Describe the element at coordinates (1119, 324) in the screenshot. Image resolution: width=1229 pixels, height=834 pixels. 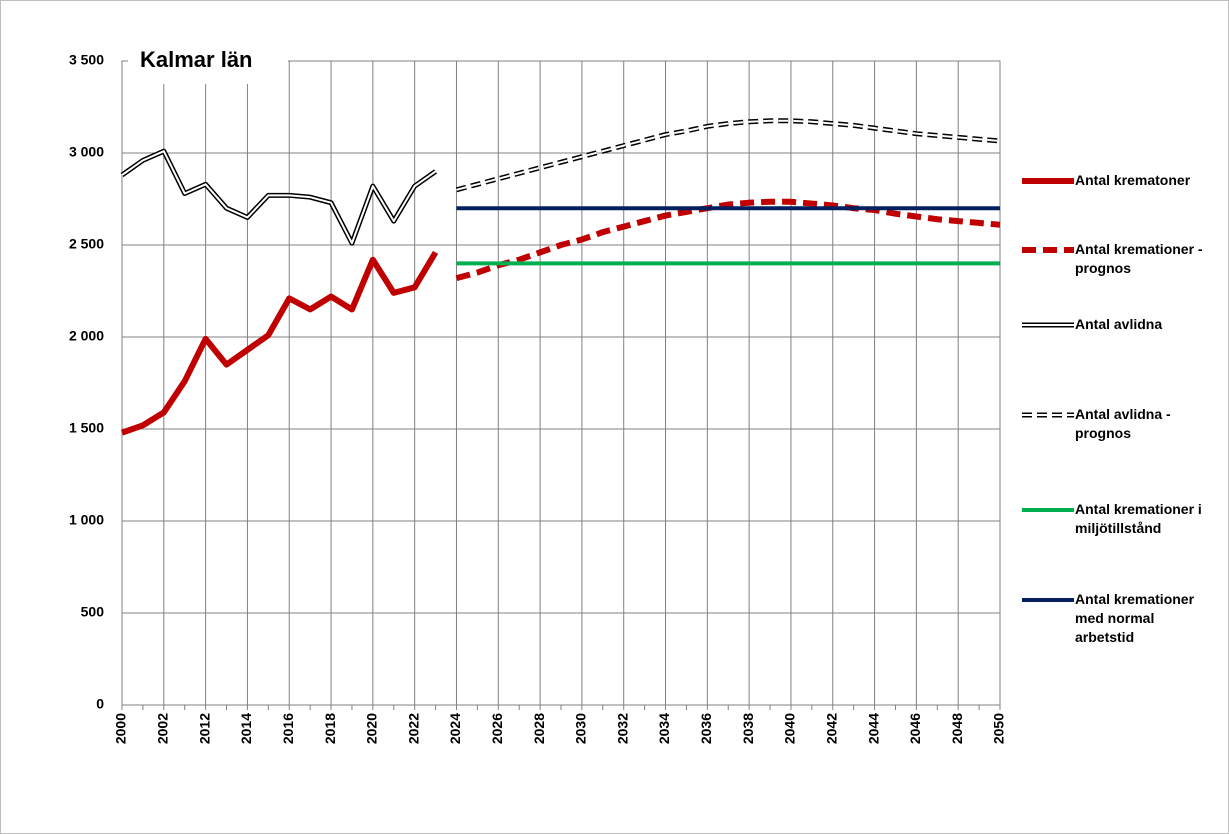
I see `legend-label: Antal avlidna` at that location.